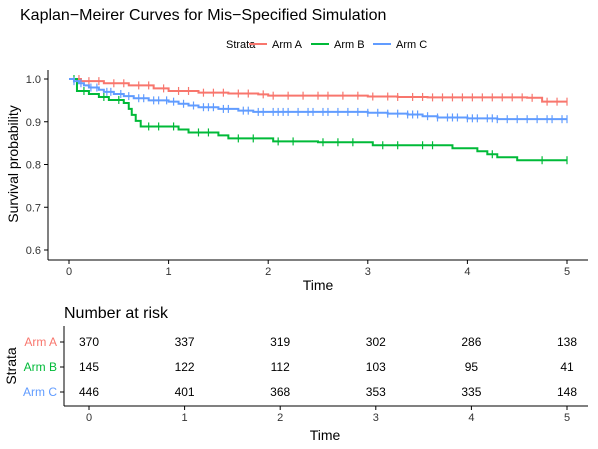  What do you see at coordinates (349, 45) in the screenshot?
I see `legend-label-arm-b: Arm B` at bounding box center [349, 45].